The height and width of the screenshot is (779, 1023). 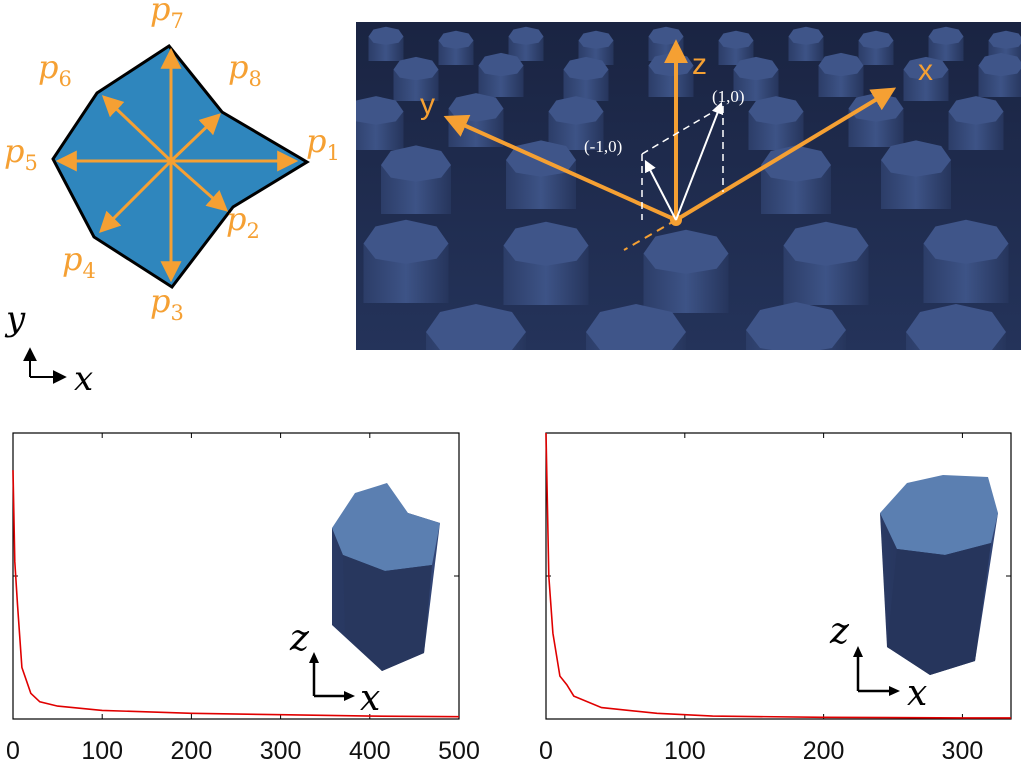 I want to click on arrow-p4, so click(x=136, y=196).